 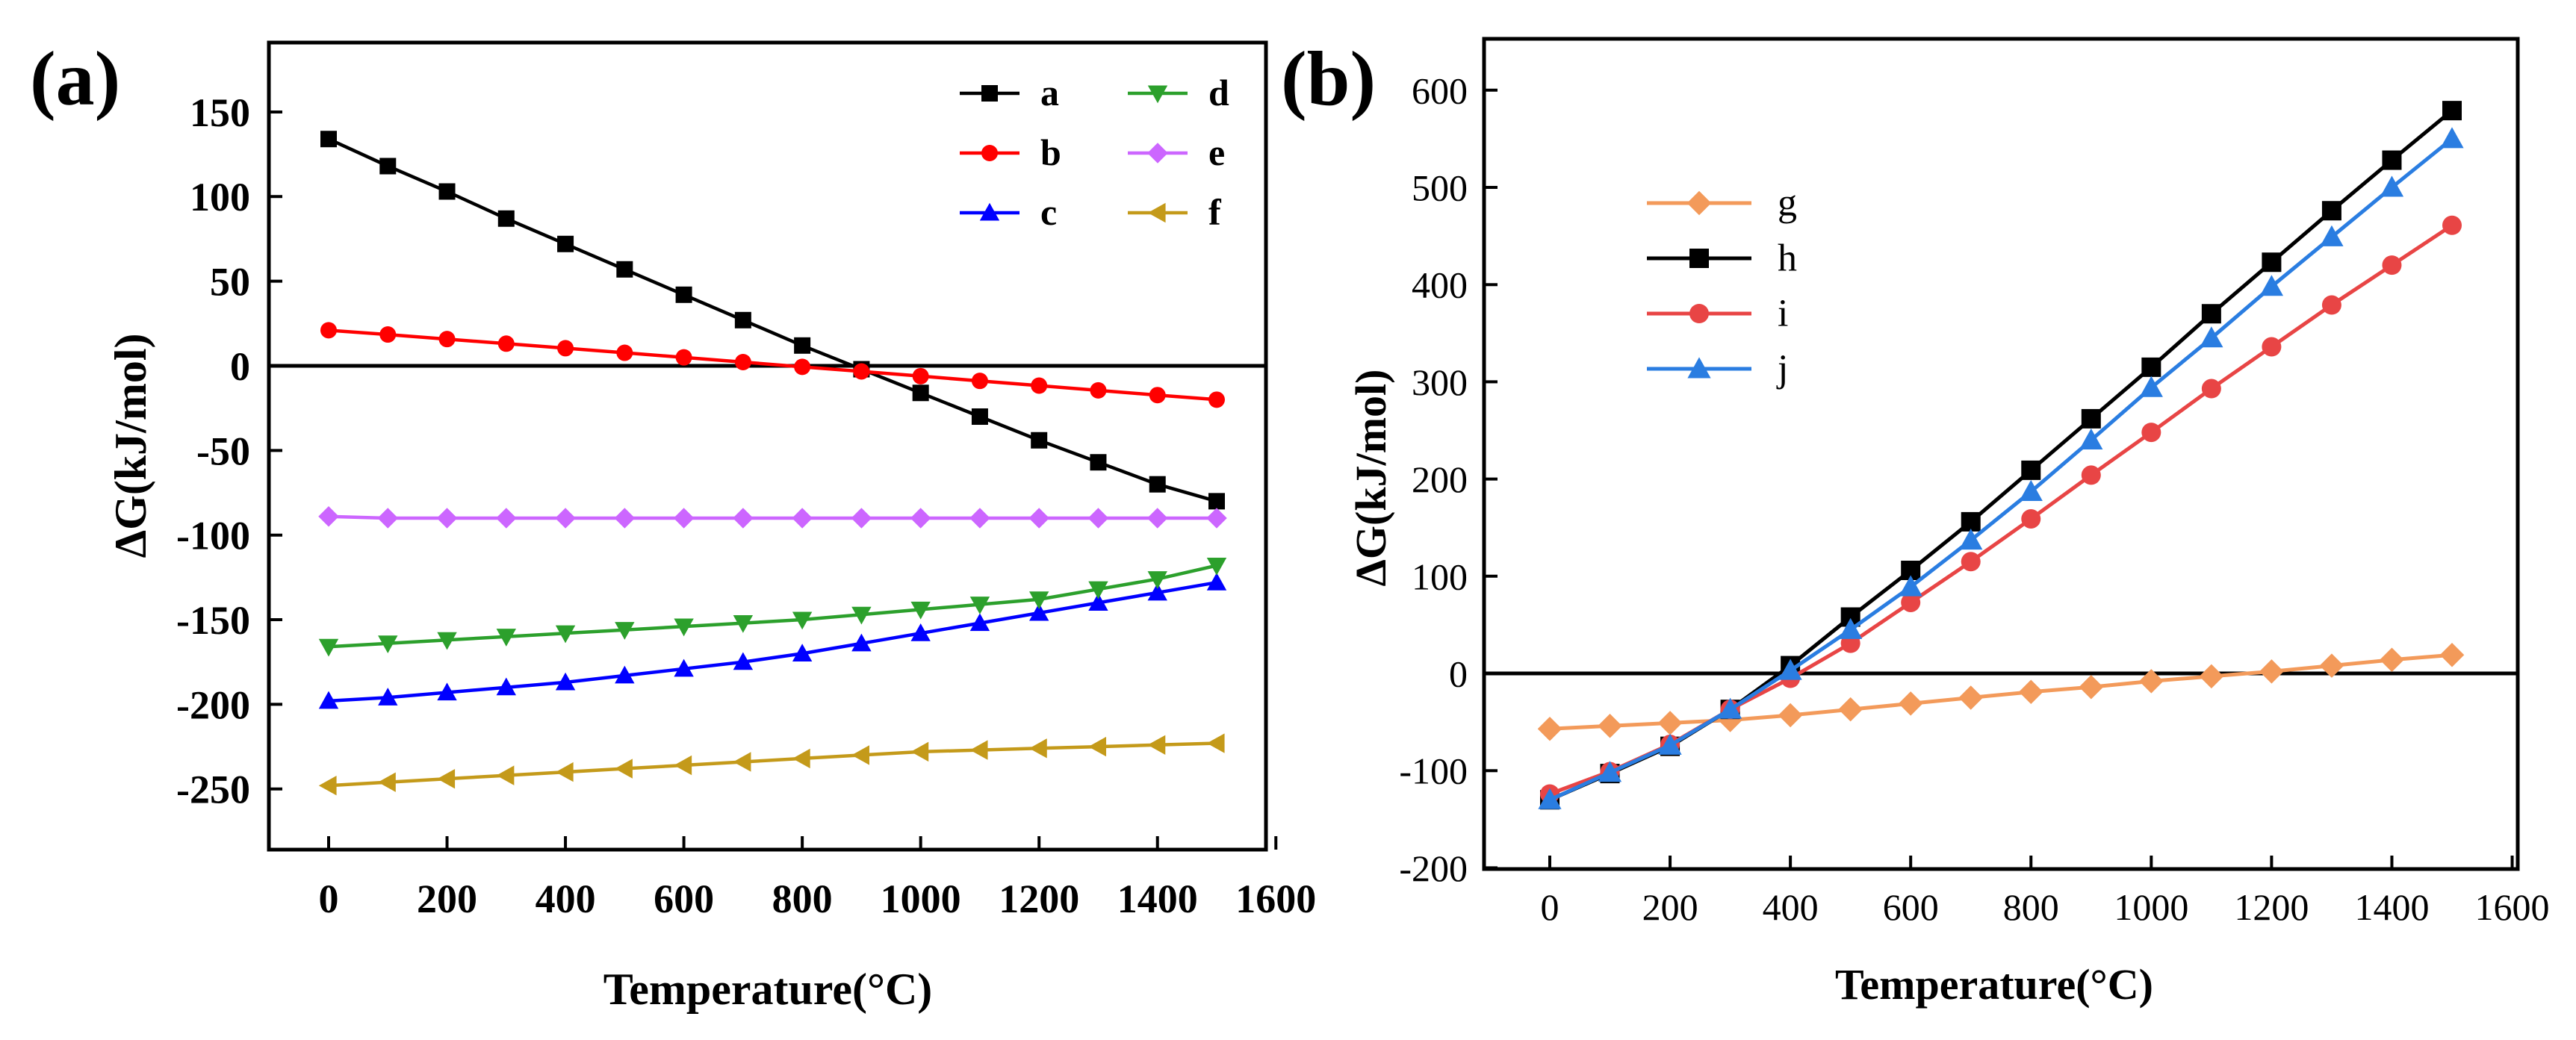 I want to click on legend-entry-d: d, so click(x=1178, y=92).